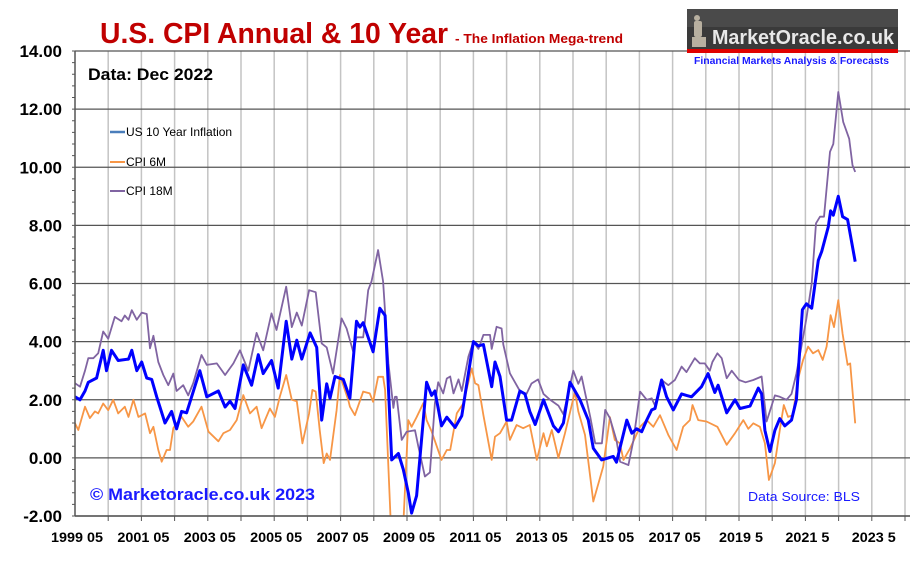  Describe the element at coordinates (699, 31) in the screenshot. I see `statue-icon` at that location.